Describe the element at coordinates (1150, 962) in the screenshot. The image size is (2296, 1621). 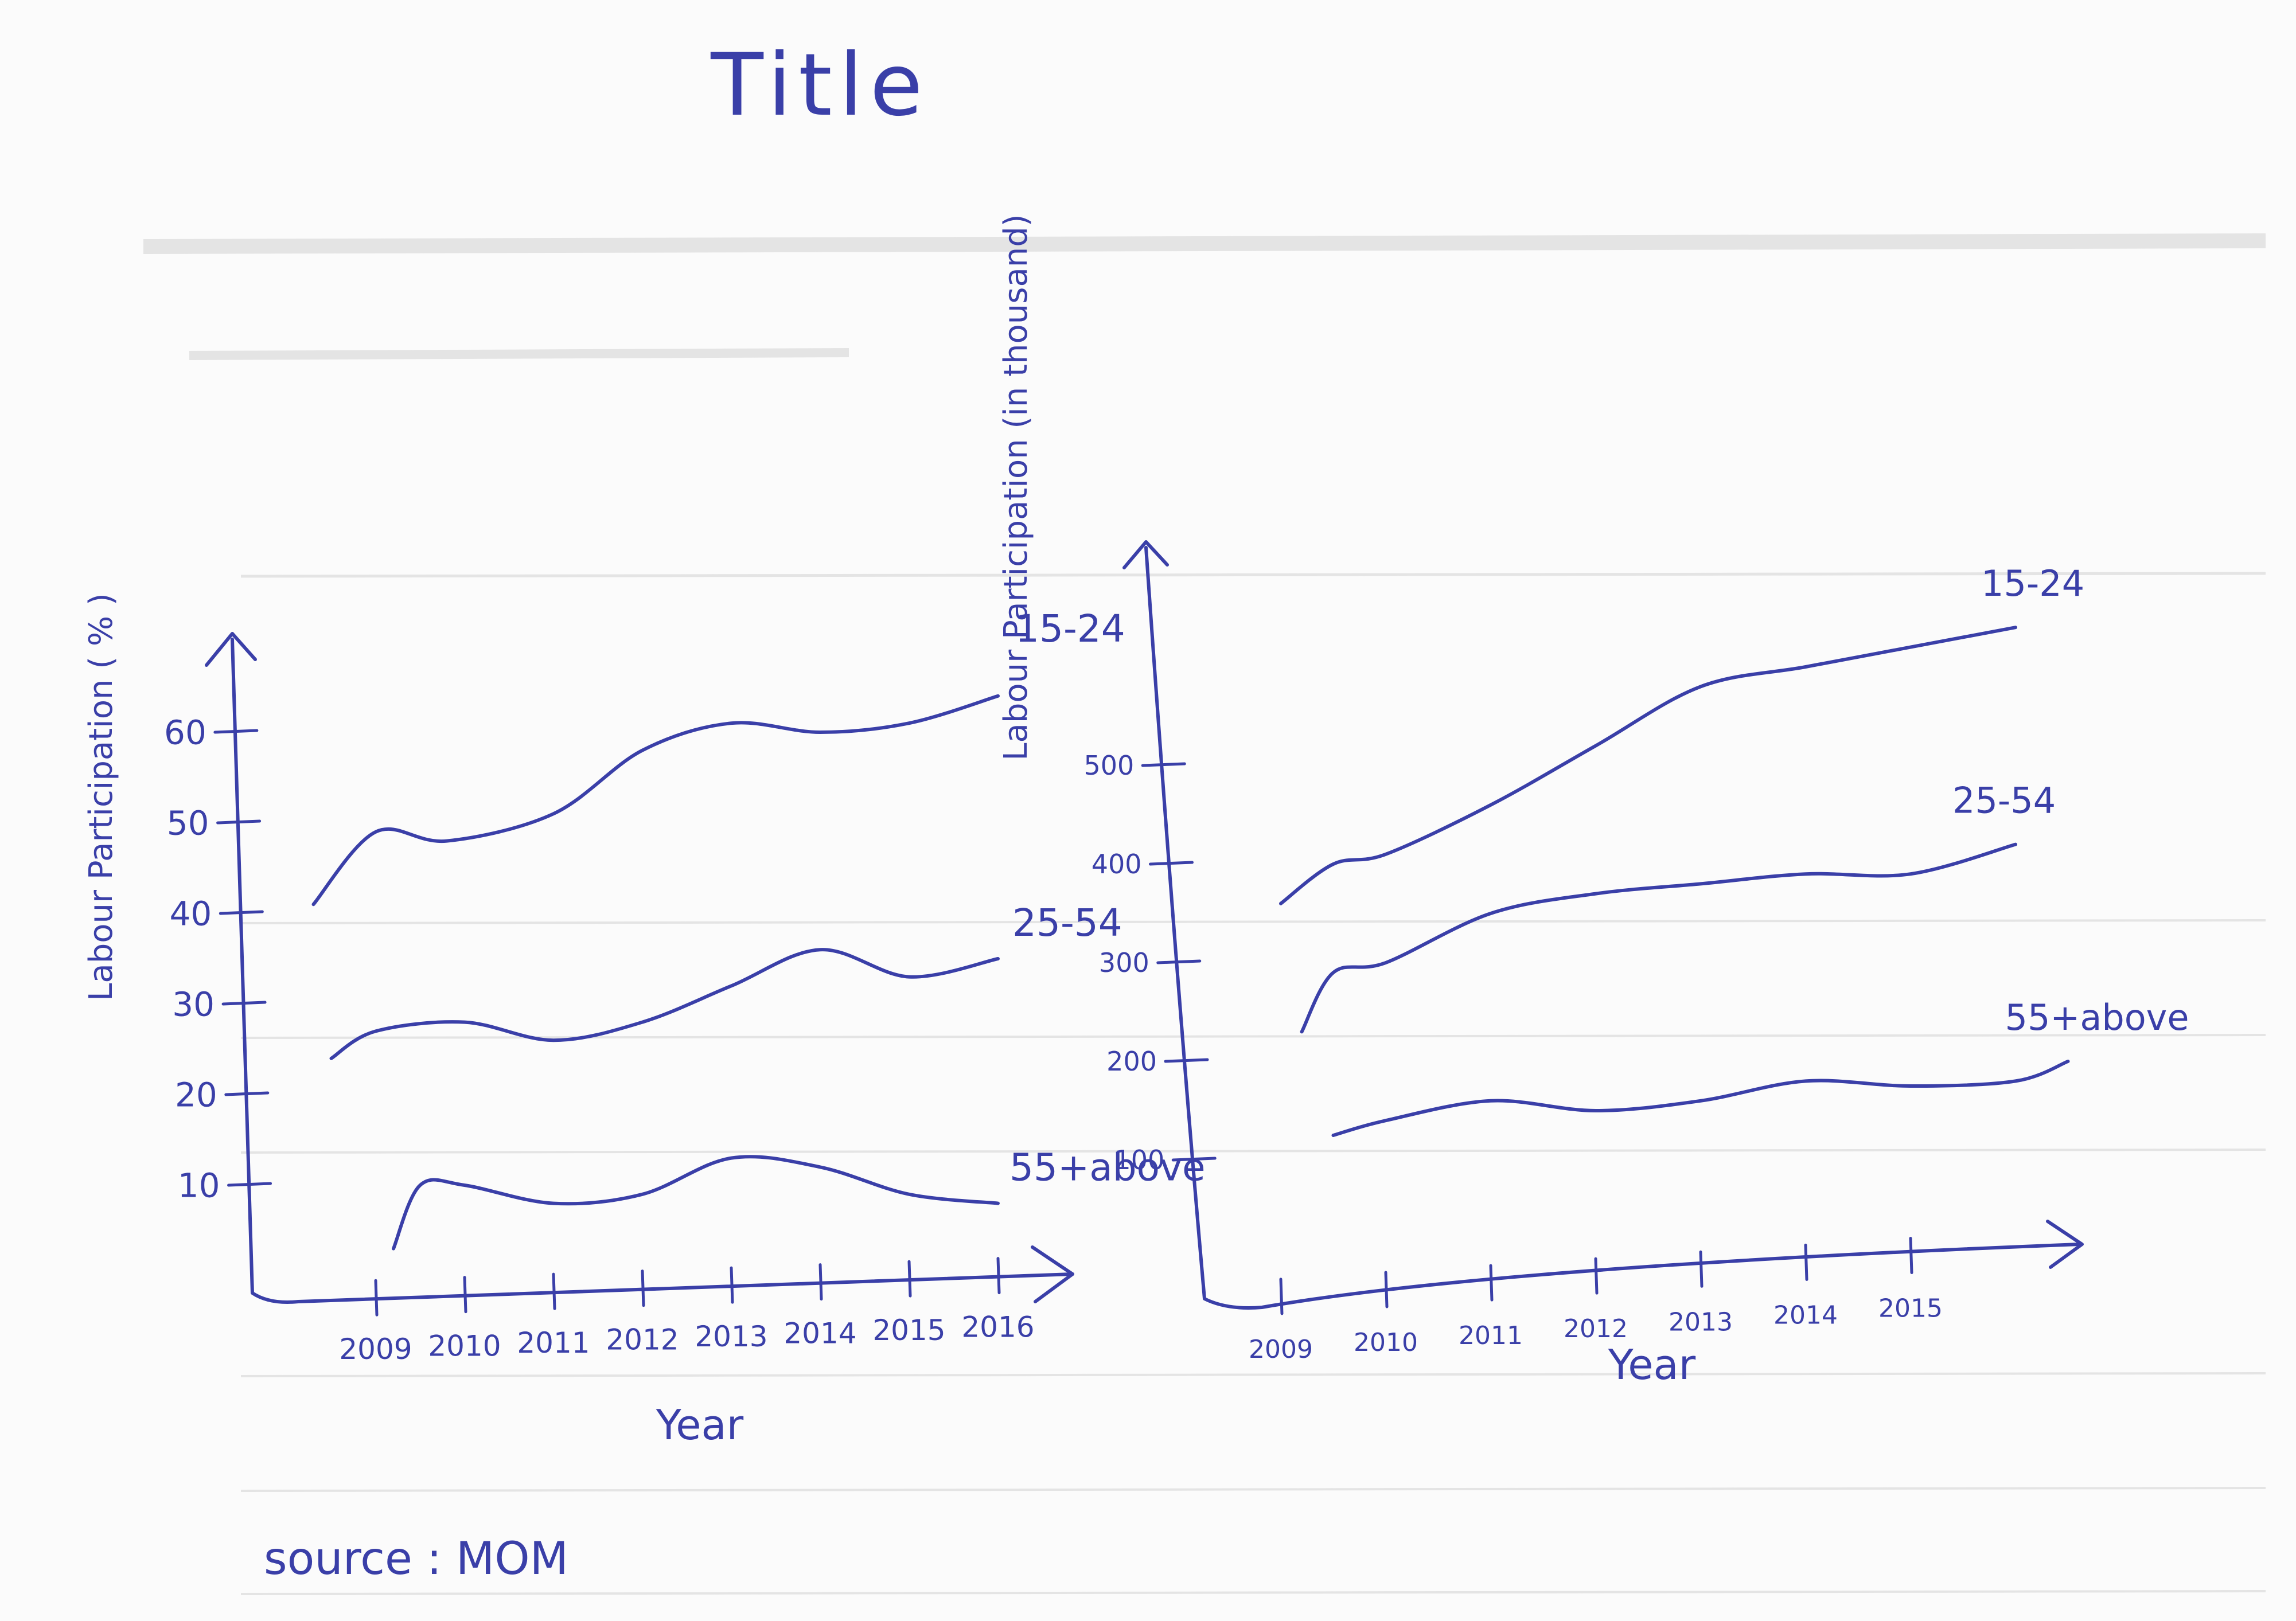
I see `right-y-ticks: 100 200 300 400 500` at that location.